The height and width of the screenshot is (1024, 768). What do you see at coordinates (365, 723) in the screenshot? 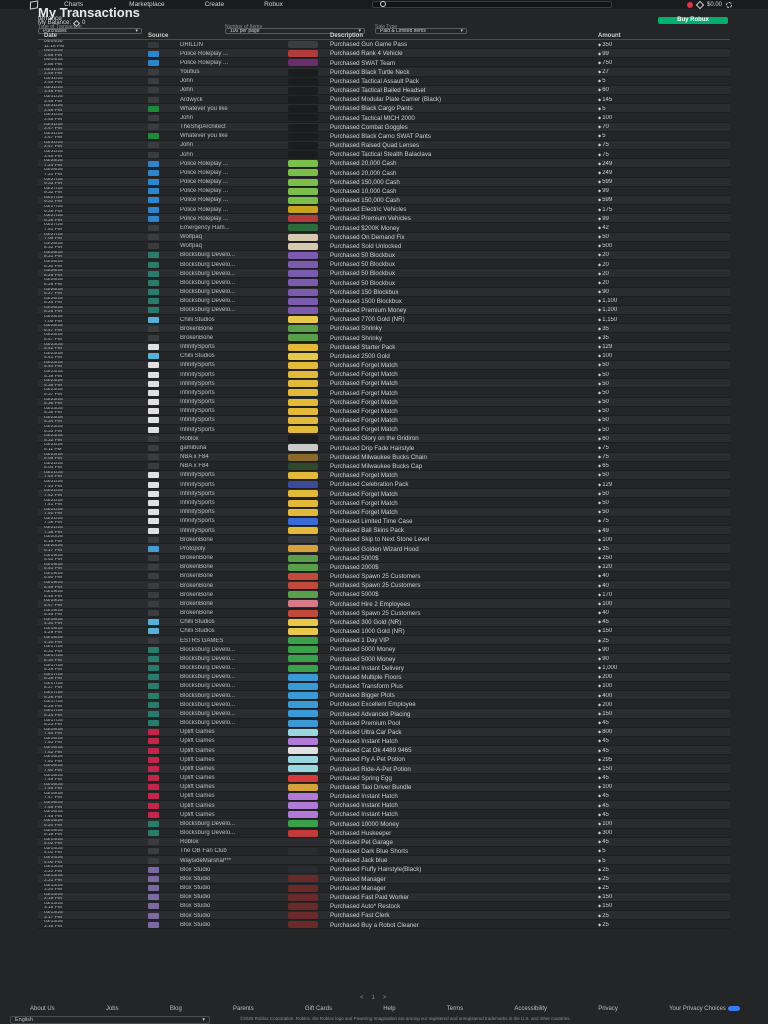
I see `row-description: Purchased Premium Pool` at bounding box center [365, 723].